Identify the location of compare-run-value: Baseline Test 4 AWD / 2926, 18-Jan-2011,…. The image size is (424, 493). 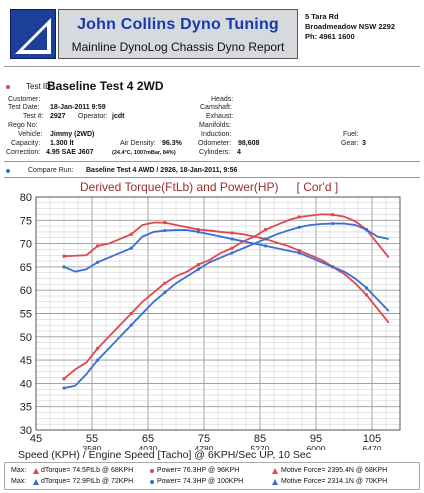
(162, 170).